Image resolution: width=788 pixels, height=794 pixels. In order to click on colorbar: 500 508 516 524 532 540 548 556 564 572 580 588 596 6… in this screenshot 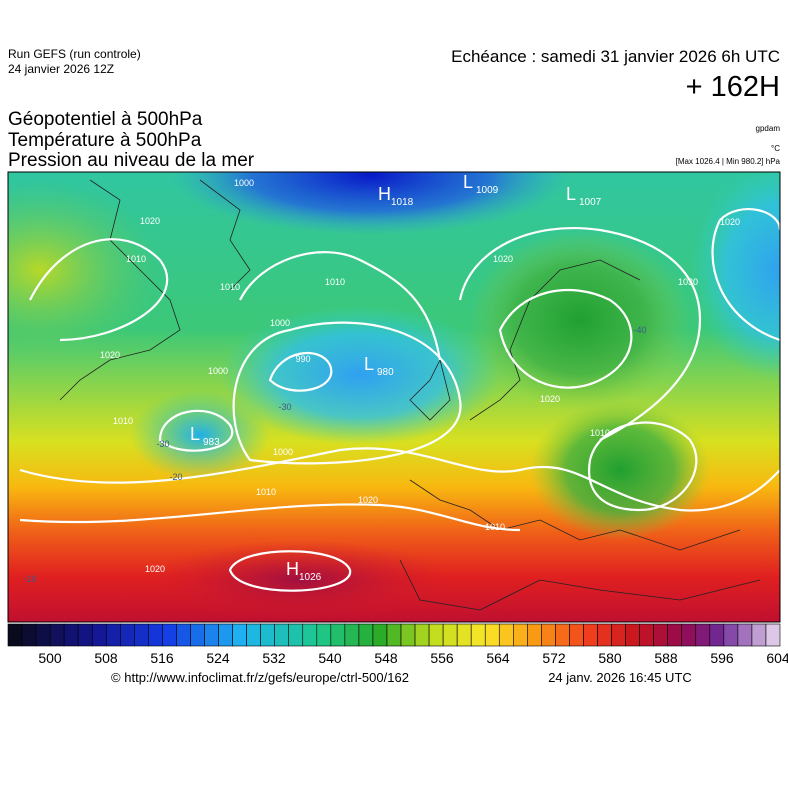, I will do `click(397, 644)`.